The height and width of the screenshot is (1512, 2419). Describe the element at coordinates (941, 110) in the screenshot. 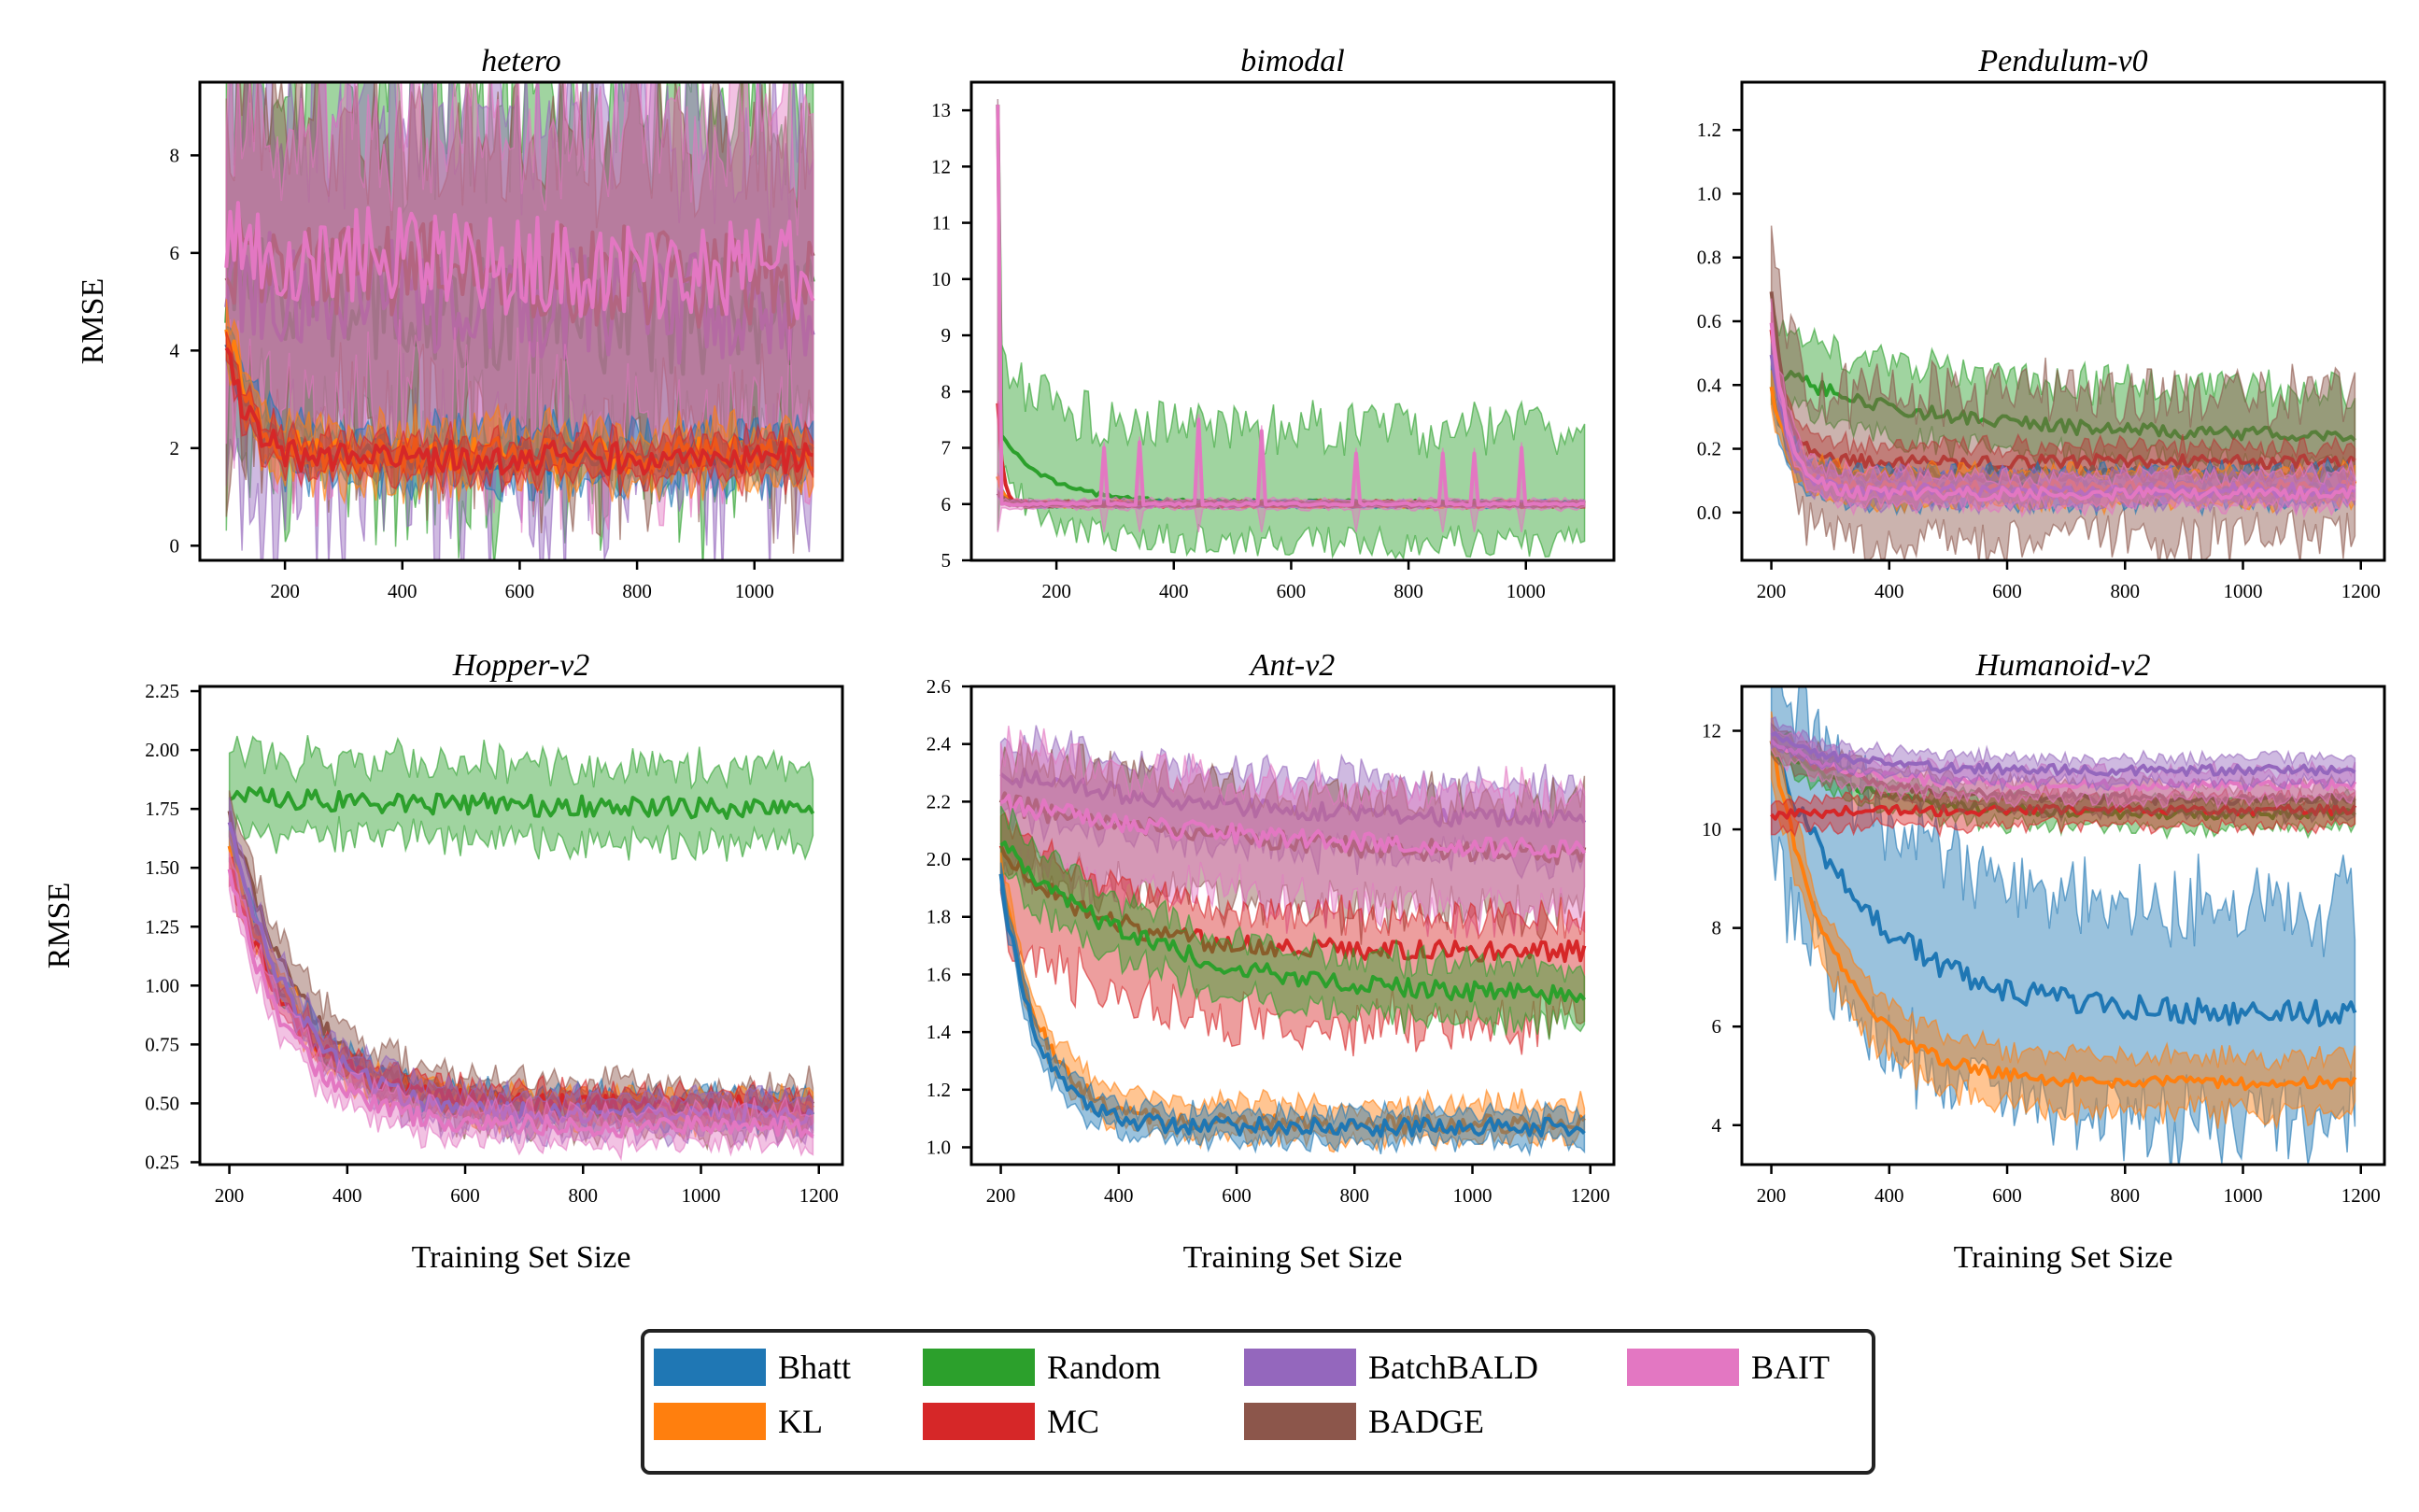

I see `y-tick-label: 13` at that location.